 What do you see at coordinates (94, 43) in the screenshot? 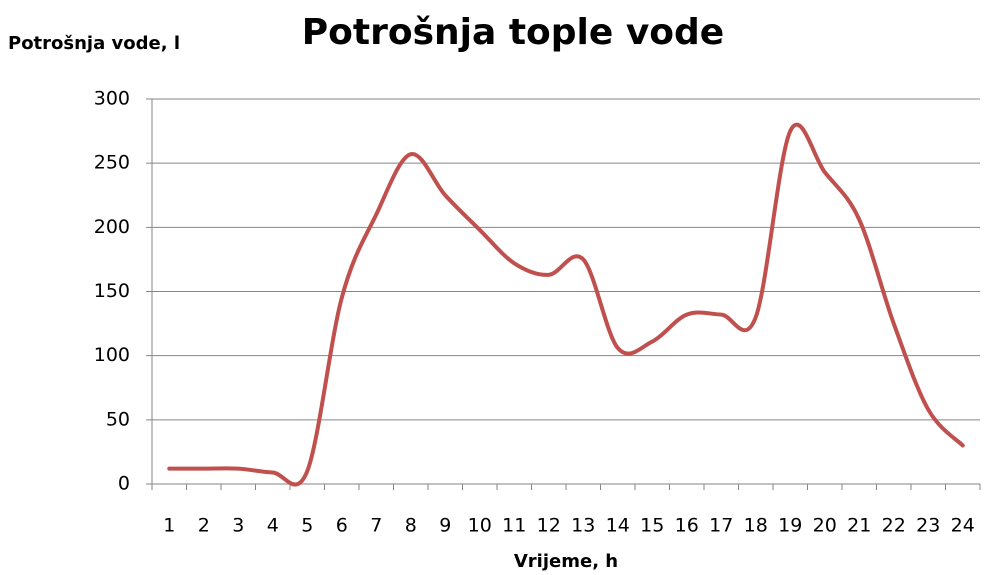
I see `y-axis-title: Potrošnja vode, l` at bounding box center [94, 43].